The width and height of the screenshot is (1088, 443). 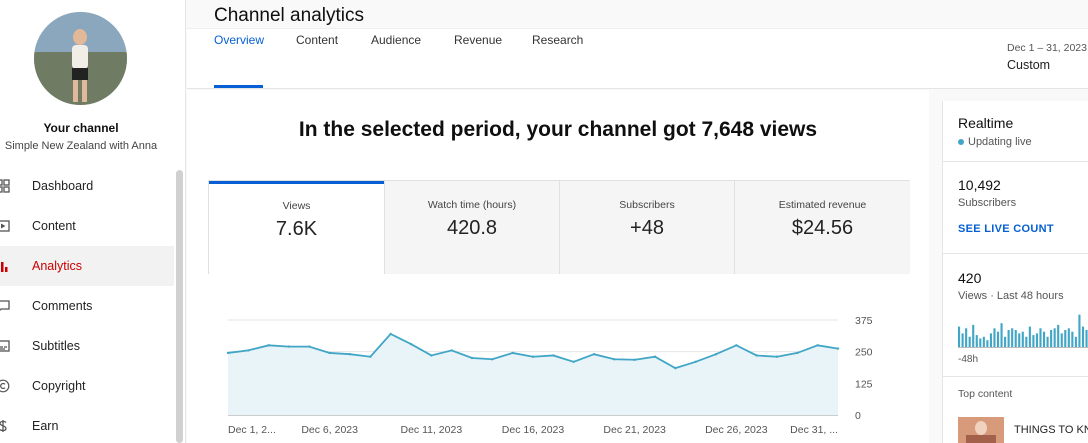 I want to click on earn-icon, so click(x=5, y=426).